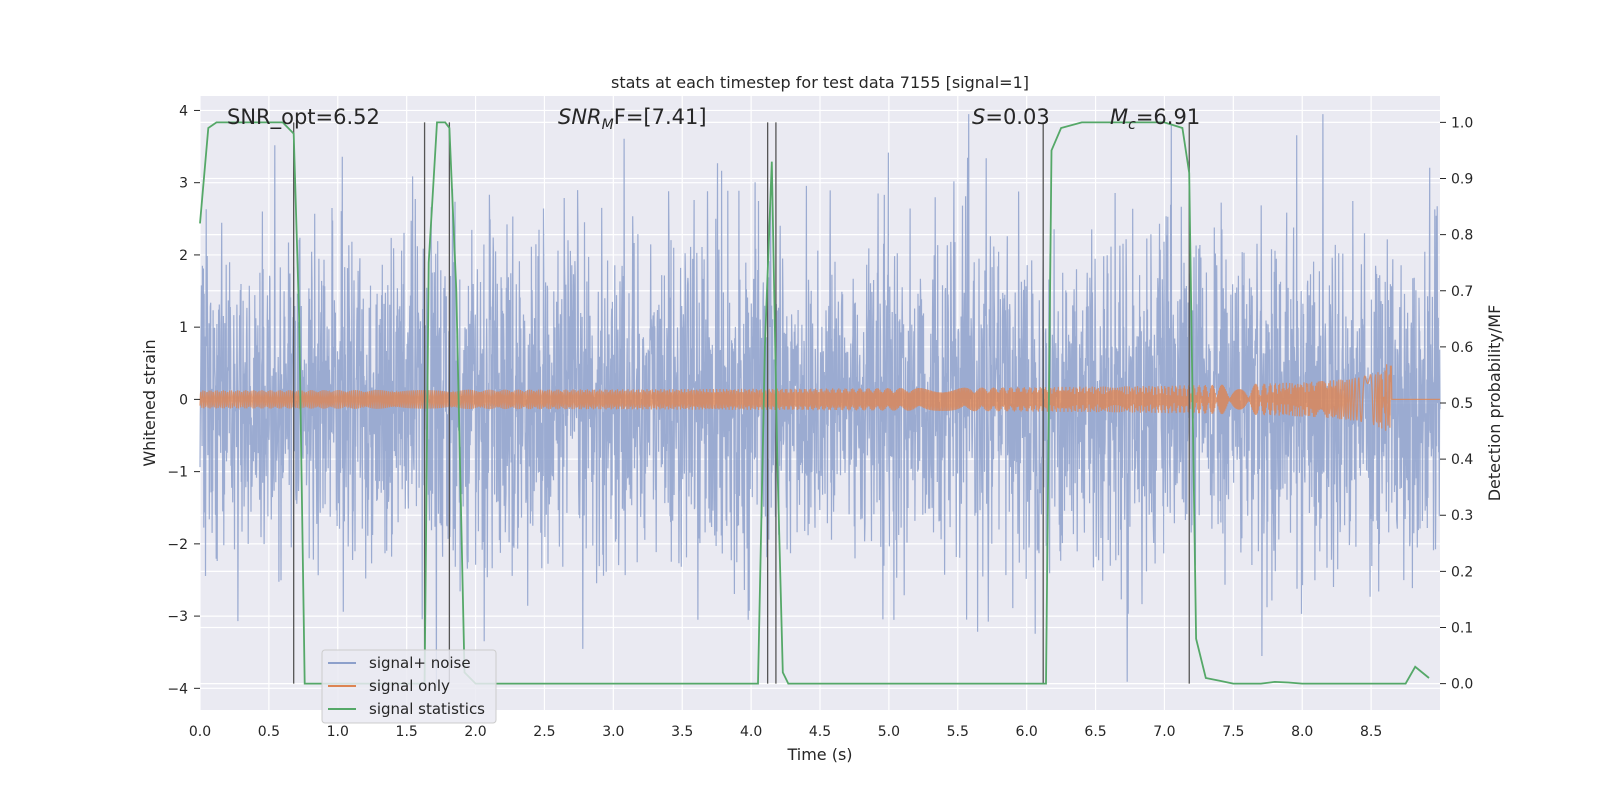 This screenshot has width=1600, height=804. I want to click on y-tick-label: −3, so click(177, 617).